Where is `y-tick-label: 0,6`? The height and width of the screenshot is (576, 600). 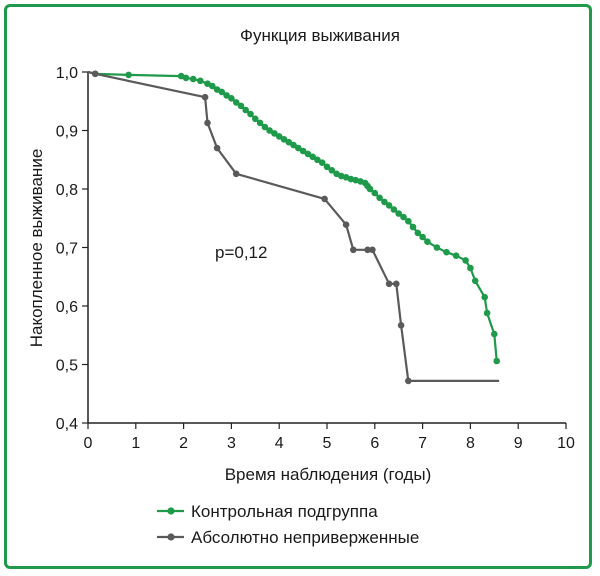 y-tick-label: 0,6 is located at coordinates (67, 307).